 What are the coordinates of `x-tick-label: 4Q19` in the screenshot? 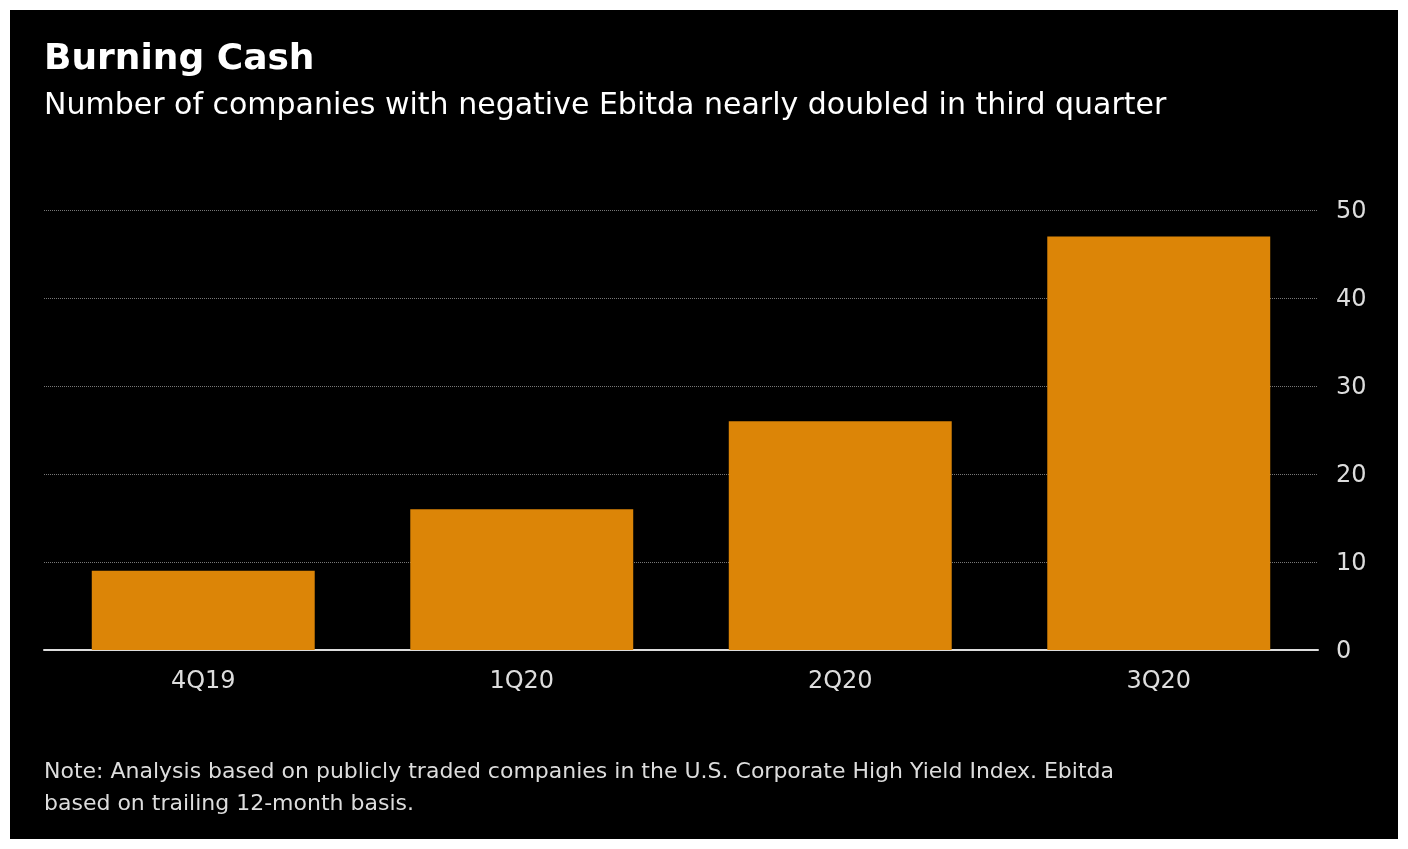 It's located at (203, 680).